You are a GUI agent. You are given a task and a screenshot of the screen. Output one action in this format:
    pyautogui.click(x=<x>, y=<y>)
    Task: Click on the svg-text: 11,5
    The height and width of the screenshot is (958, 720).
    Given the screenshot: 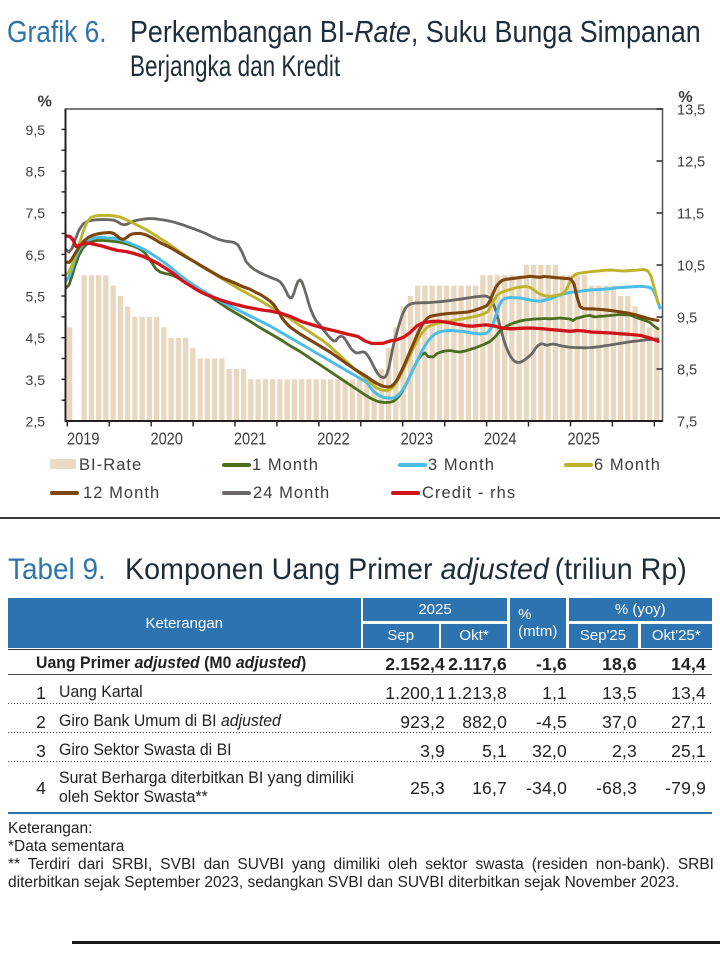 What is the action you would take?
    pyautogui.click(x=690, y=215)
    